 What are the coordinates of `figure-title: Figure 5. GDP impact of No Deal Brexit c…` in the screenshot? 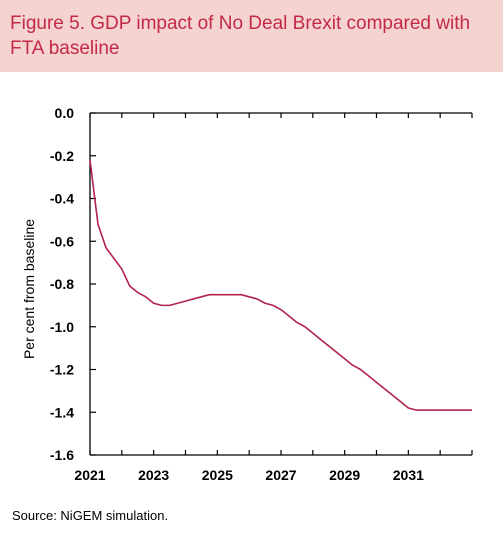 It's located at (240, 36).